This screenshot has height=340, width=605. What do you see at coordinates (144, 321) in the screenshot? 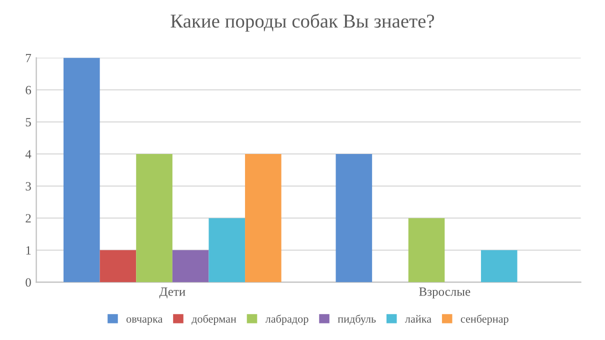
I see `legend-label: овчарка` at bounding box center [144, 321].